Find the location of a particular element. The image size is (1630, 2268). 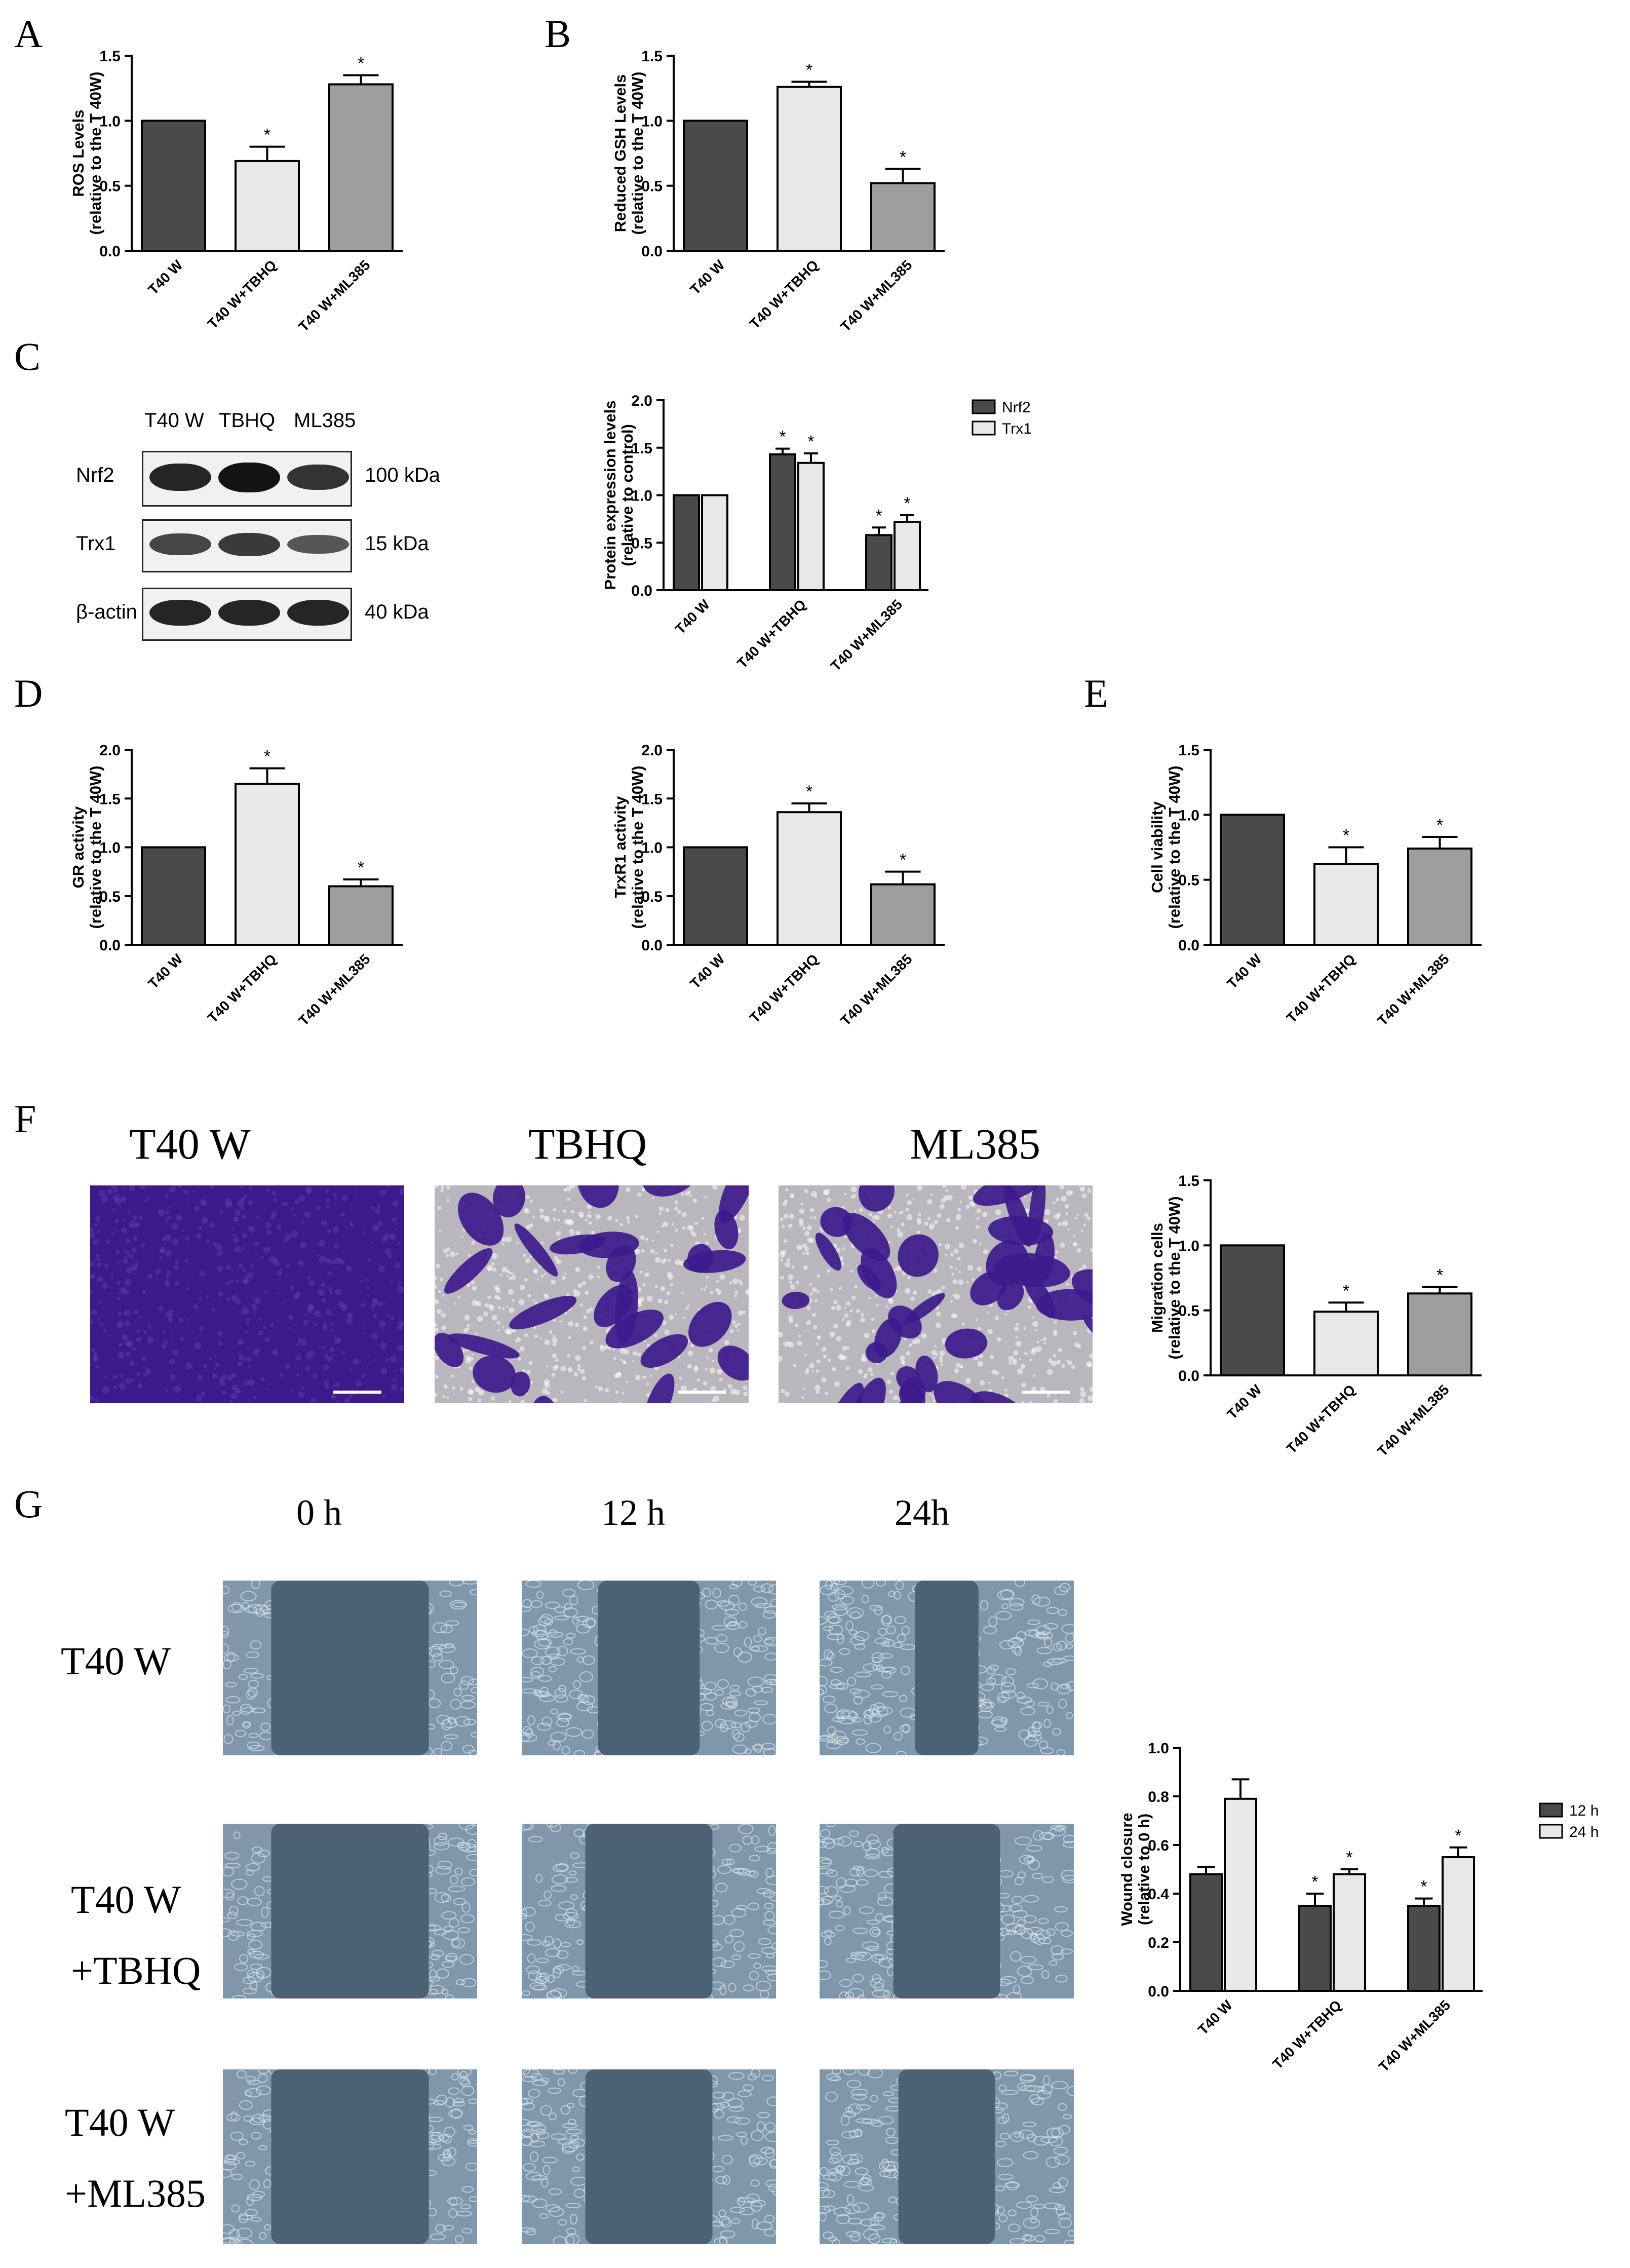

a-1-bar is located at coordinates (267, 206).